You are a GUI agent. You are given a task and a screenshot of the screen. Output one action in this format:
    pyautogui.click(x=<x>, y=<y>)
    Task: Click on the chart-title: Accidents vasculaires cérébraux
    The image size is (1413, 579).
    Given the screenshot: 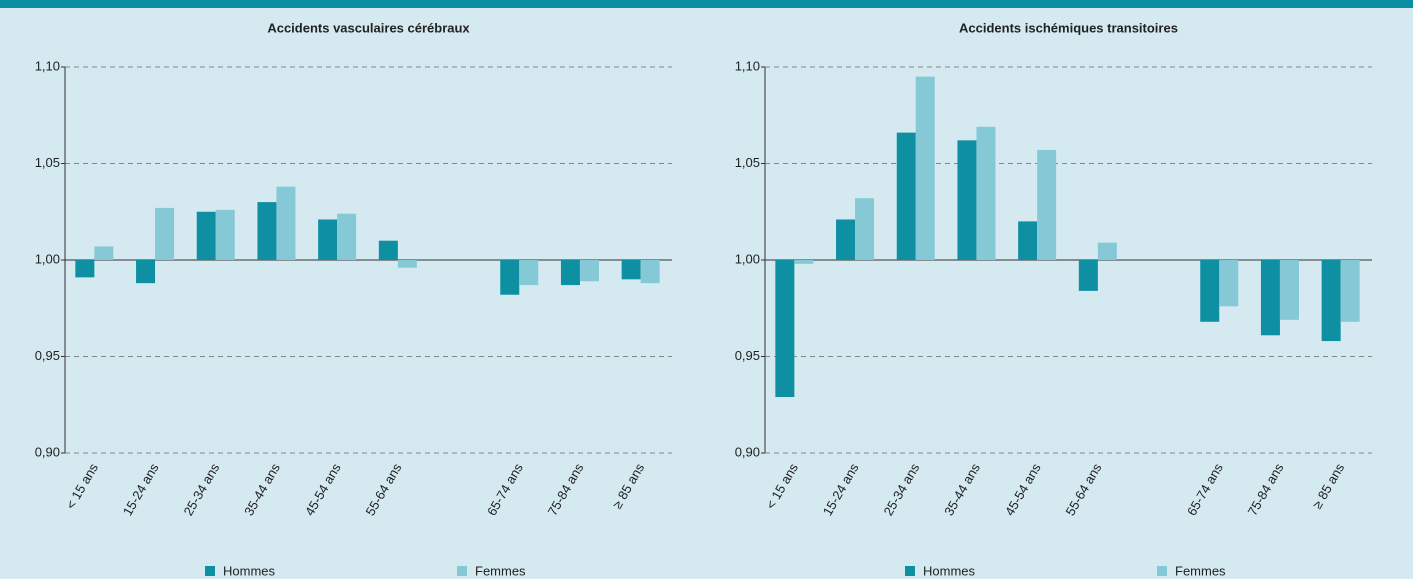 What is the action you would take?
    pyautogui.click(x=368, y=27)
    